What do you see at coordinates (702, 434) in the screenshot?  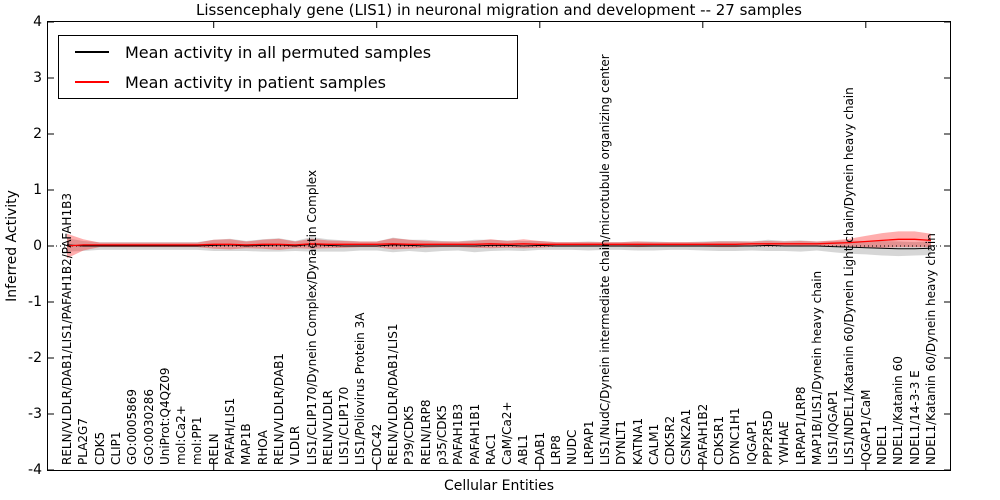 I see `x-tick-label: PAFAH1B2` at bounding box center [702, 434].